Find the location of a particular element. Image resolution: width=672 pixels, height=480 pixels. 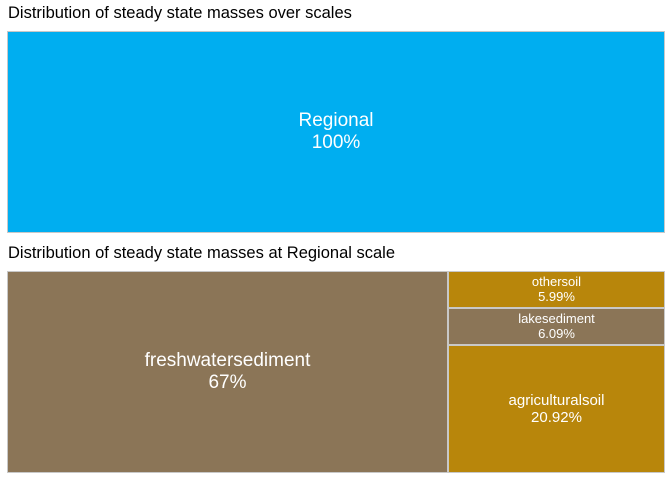

treemap-tile-othersoil: othersoil 5.99% is located at coordinates (556, 289).